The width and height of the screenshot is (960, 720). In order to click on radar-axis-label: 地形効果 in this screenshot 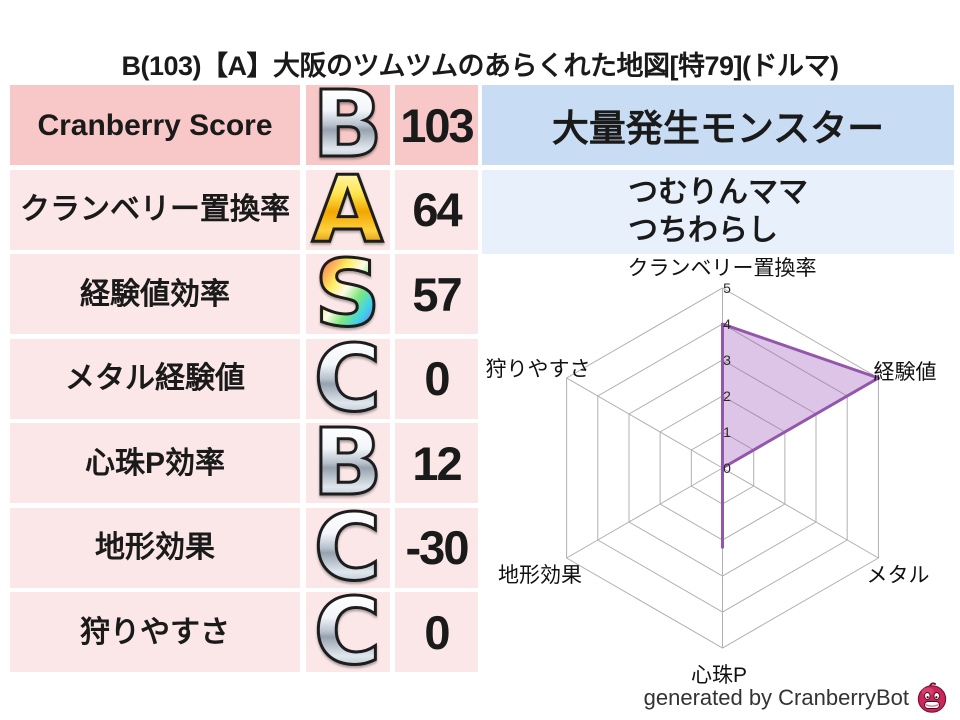, I will do `click(540, 575)`.